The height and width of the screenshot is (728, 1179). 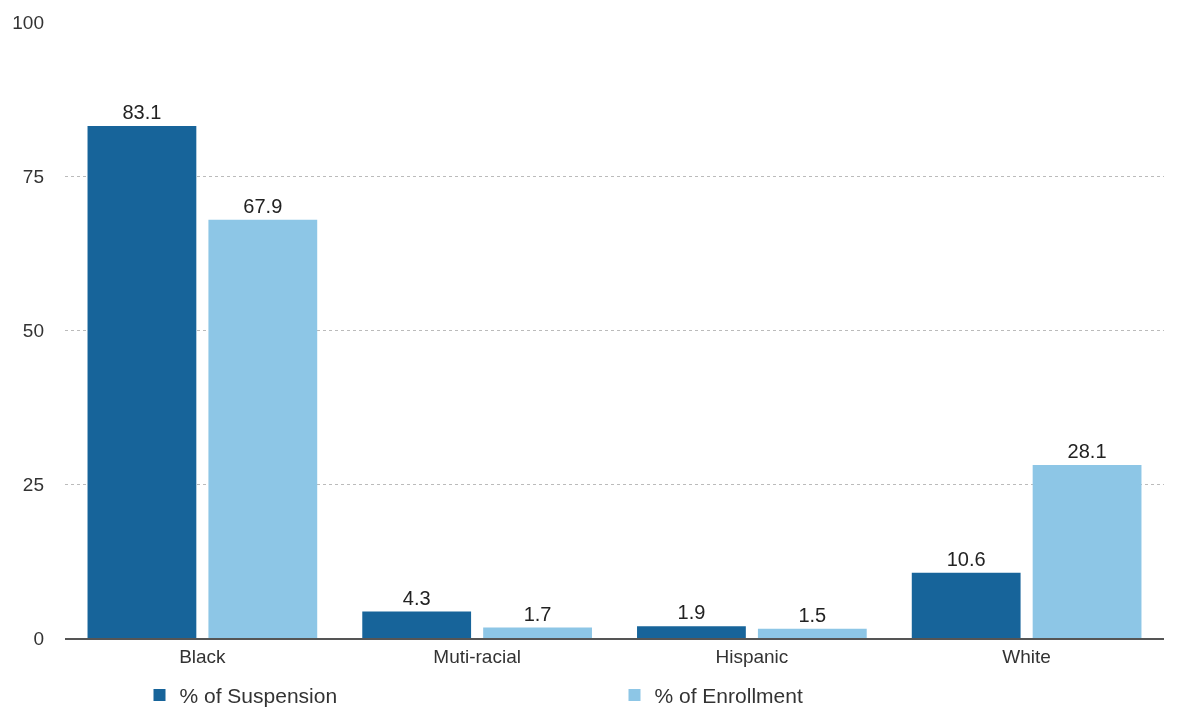 What do you see at coordinates (537, 613) in the screenshot?
I see `data-label: 1.7` at bounding box center [537, 613].